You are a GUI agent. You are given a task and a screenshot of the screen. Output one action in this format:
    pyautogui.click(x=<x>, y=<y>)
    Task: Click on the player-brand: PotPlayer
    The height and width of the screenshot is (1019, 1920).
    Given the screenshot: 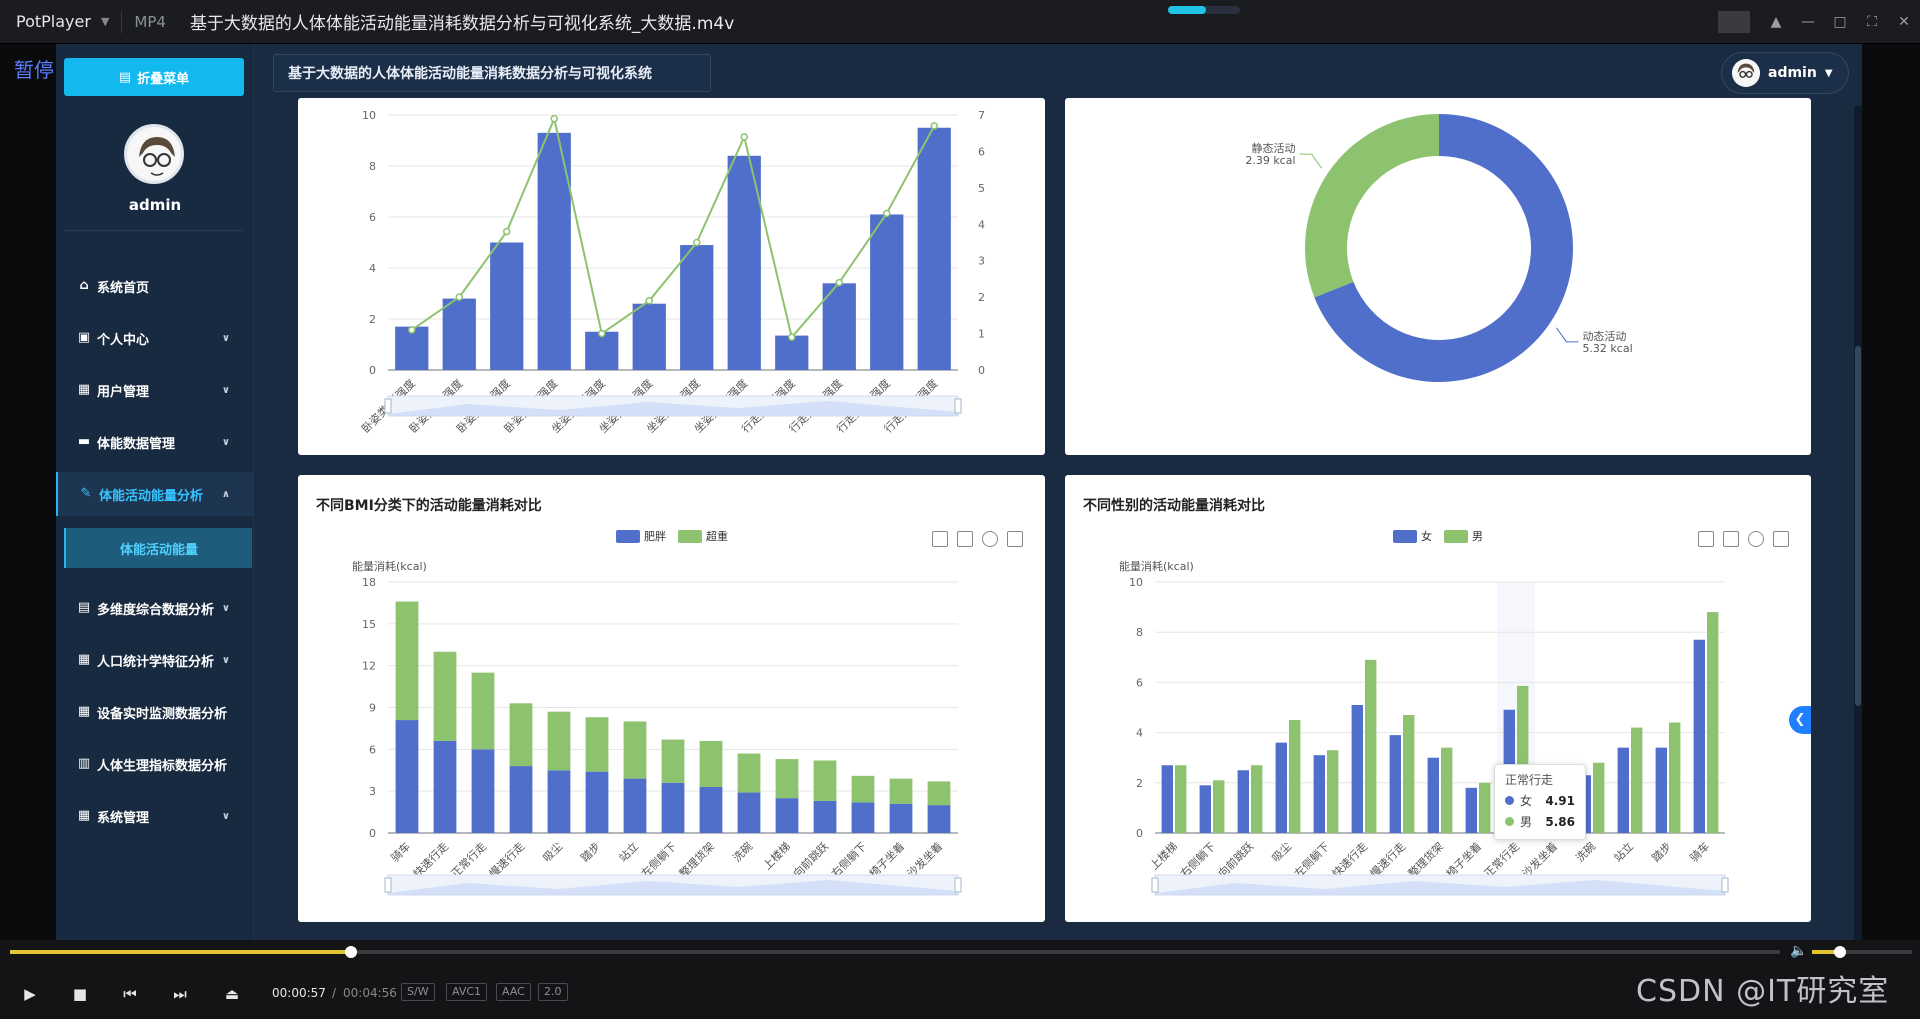 What is the action you would take?
    pyautogui.click(x=53, y=21)
    